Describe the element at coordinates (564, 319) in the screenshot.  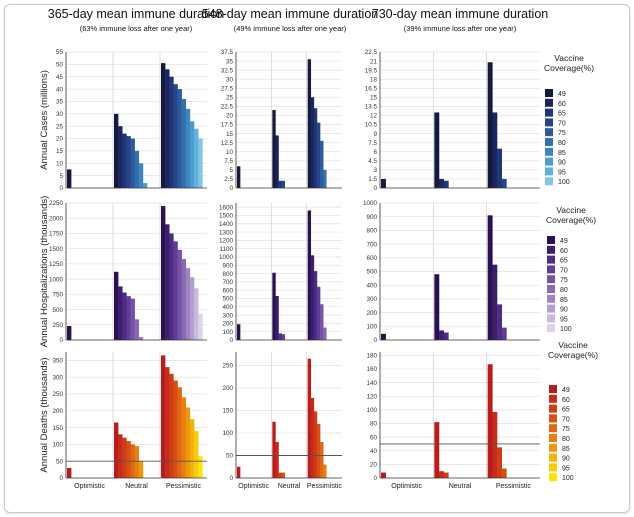
I see `legend-label: 95` at that location.